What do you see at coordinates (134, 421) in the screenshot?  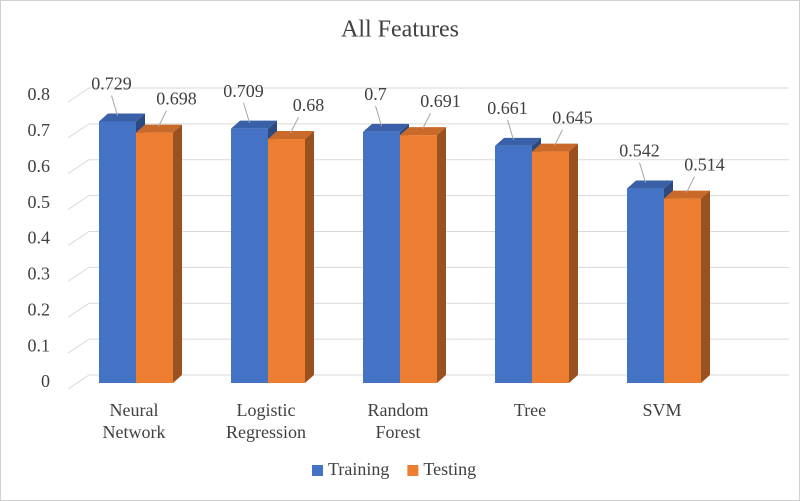 I see `x-tick-label: Neural Network` at bounding box center [134, 421].